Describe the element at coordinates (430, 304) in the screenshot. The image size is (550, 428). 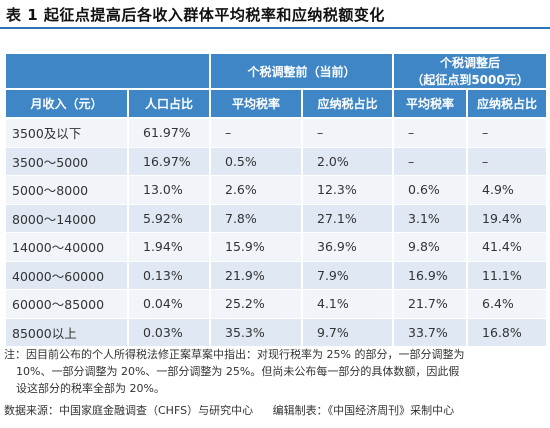
I see `avg-rate-adjusted-cell: 21.7%` at that location.